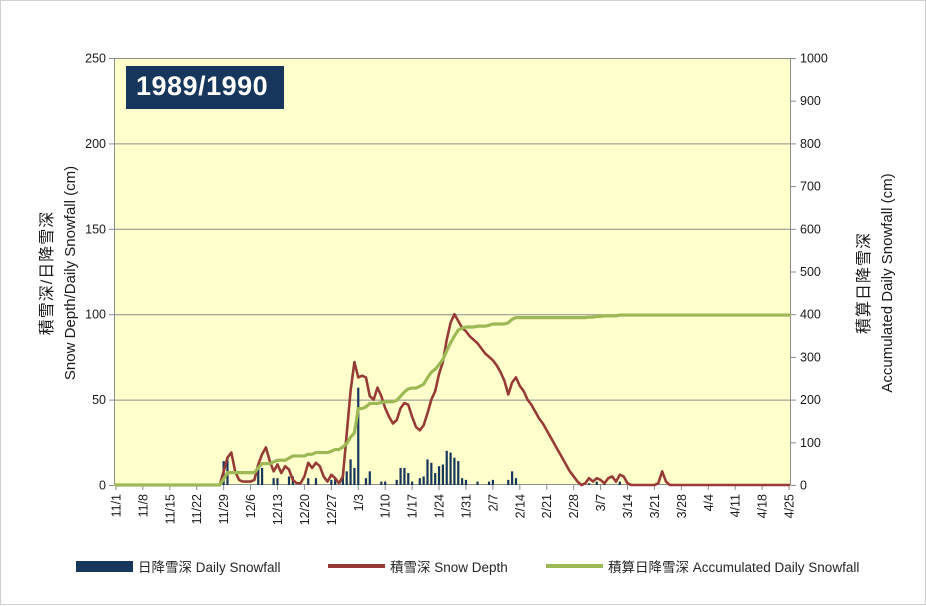 The image size is (926, 606). What do you see at coordinates (99, 272) in the screenshot?
I see `left-axis-tick-labels: 0 50 100 150 200 250` at bounding box center [99, 272].